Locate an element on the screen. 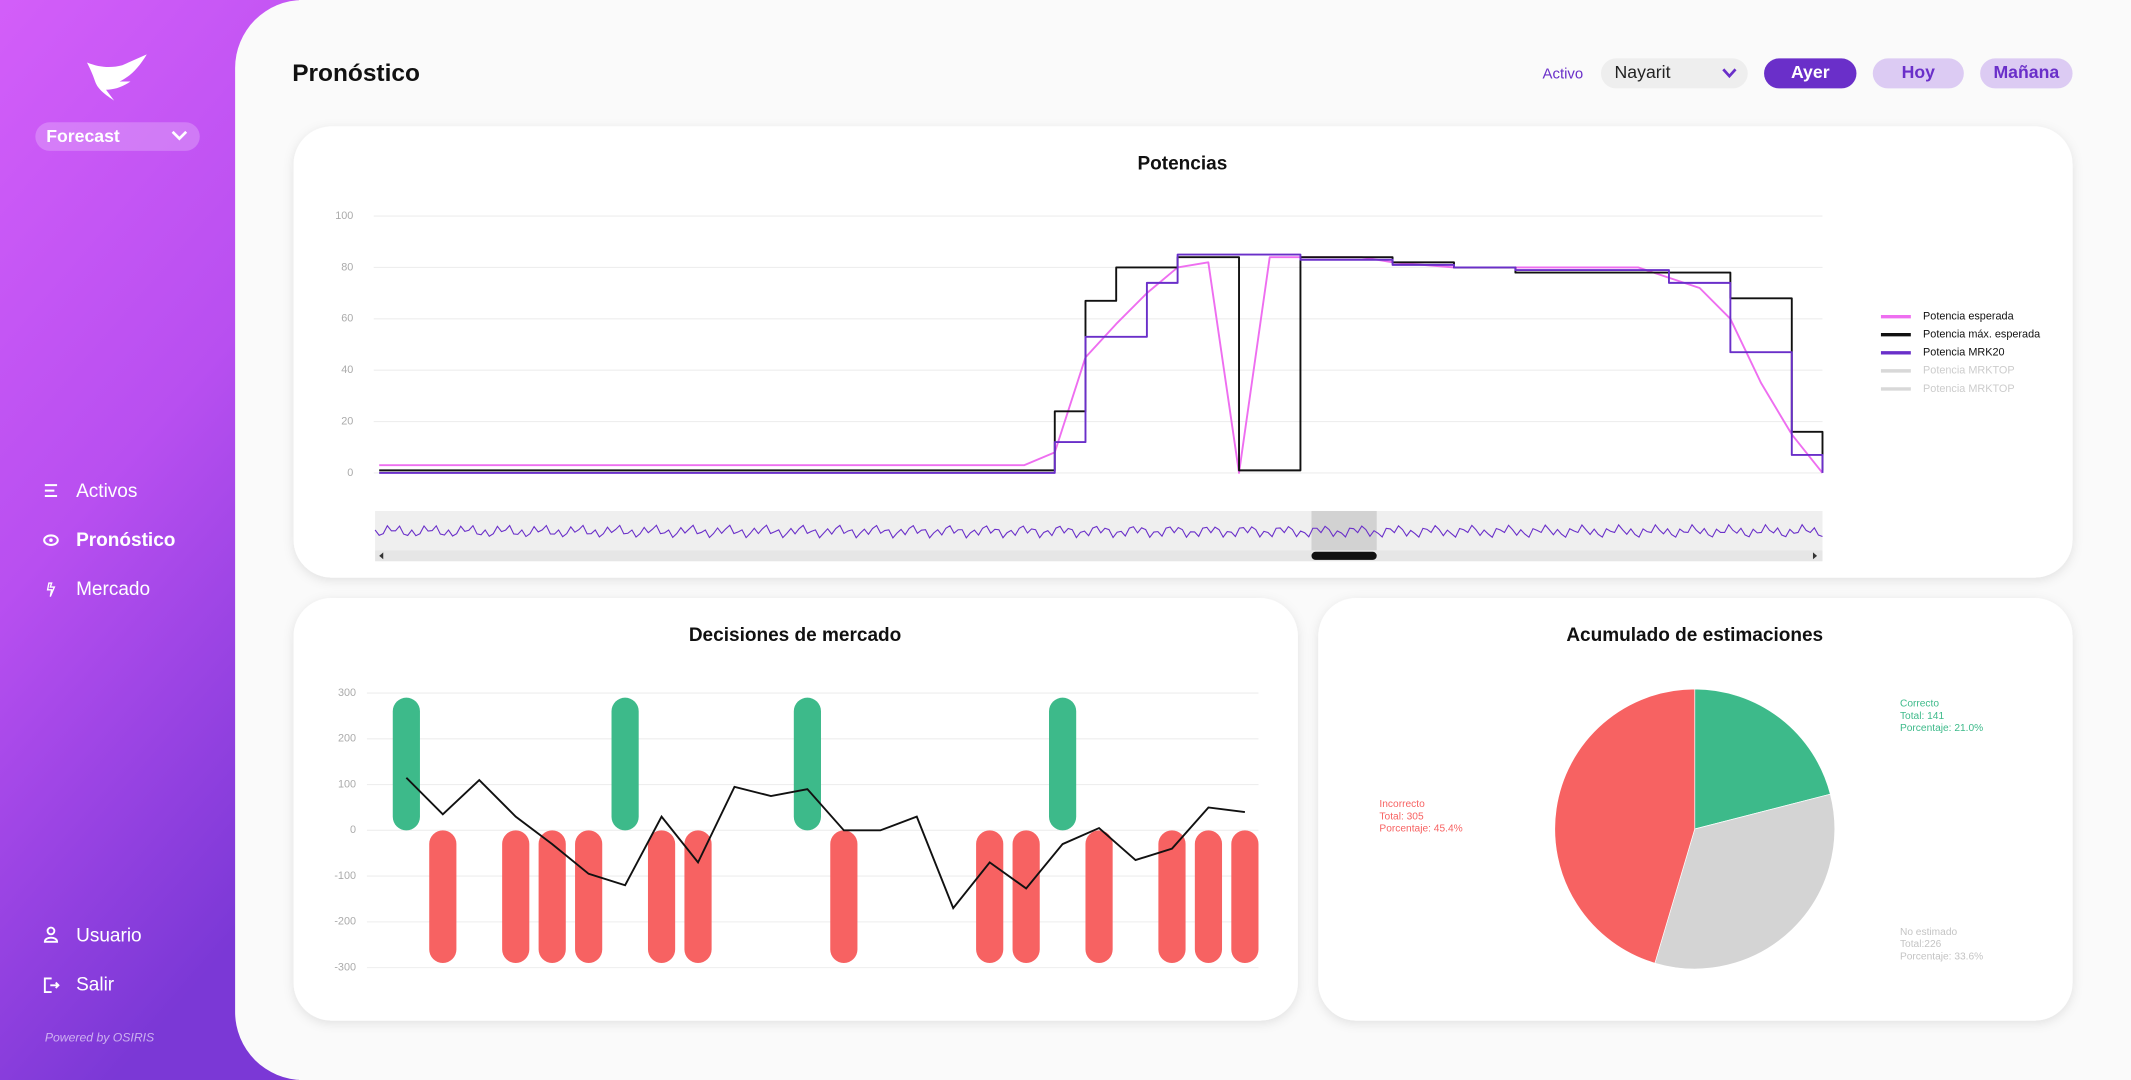 Image resolution: width=2131 pixels, height=1080 pixels. navigator-preview is located at coordinates (1098, 531).